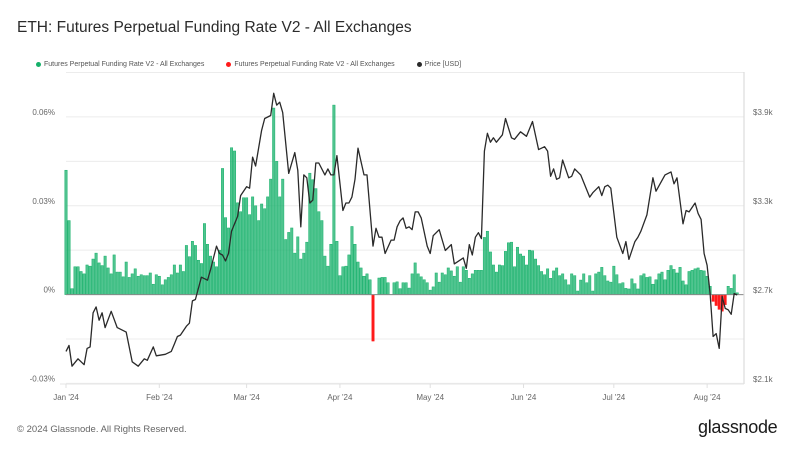 This screenshot has width=800, height=450. What do you see at coordinates (159, 397) in the screenshot?
I see `x-tick-label: Feb '24` at bounding box center [159, 397].